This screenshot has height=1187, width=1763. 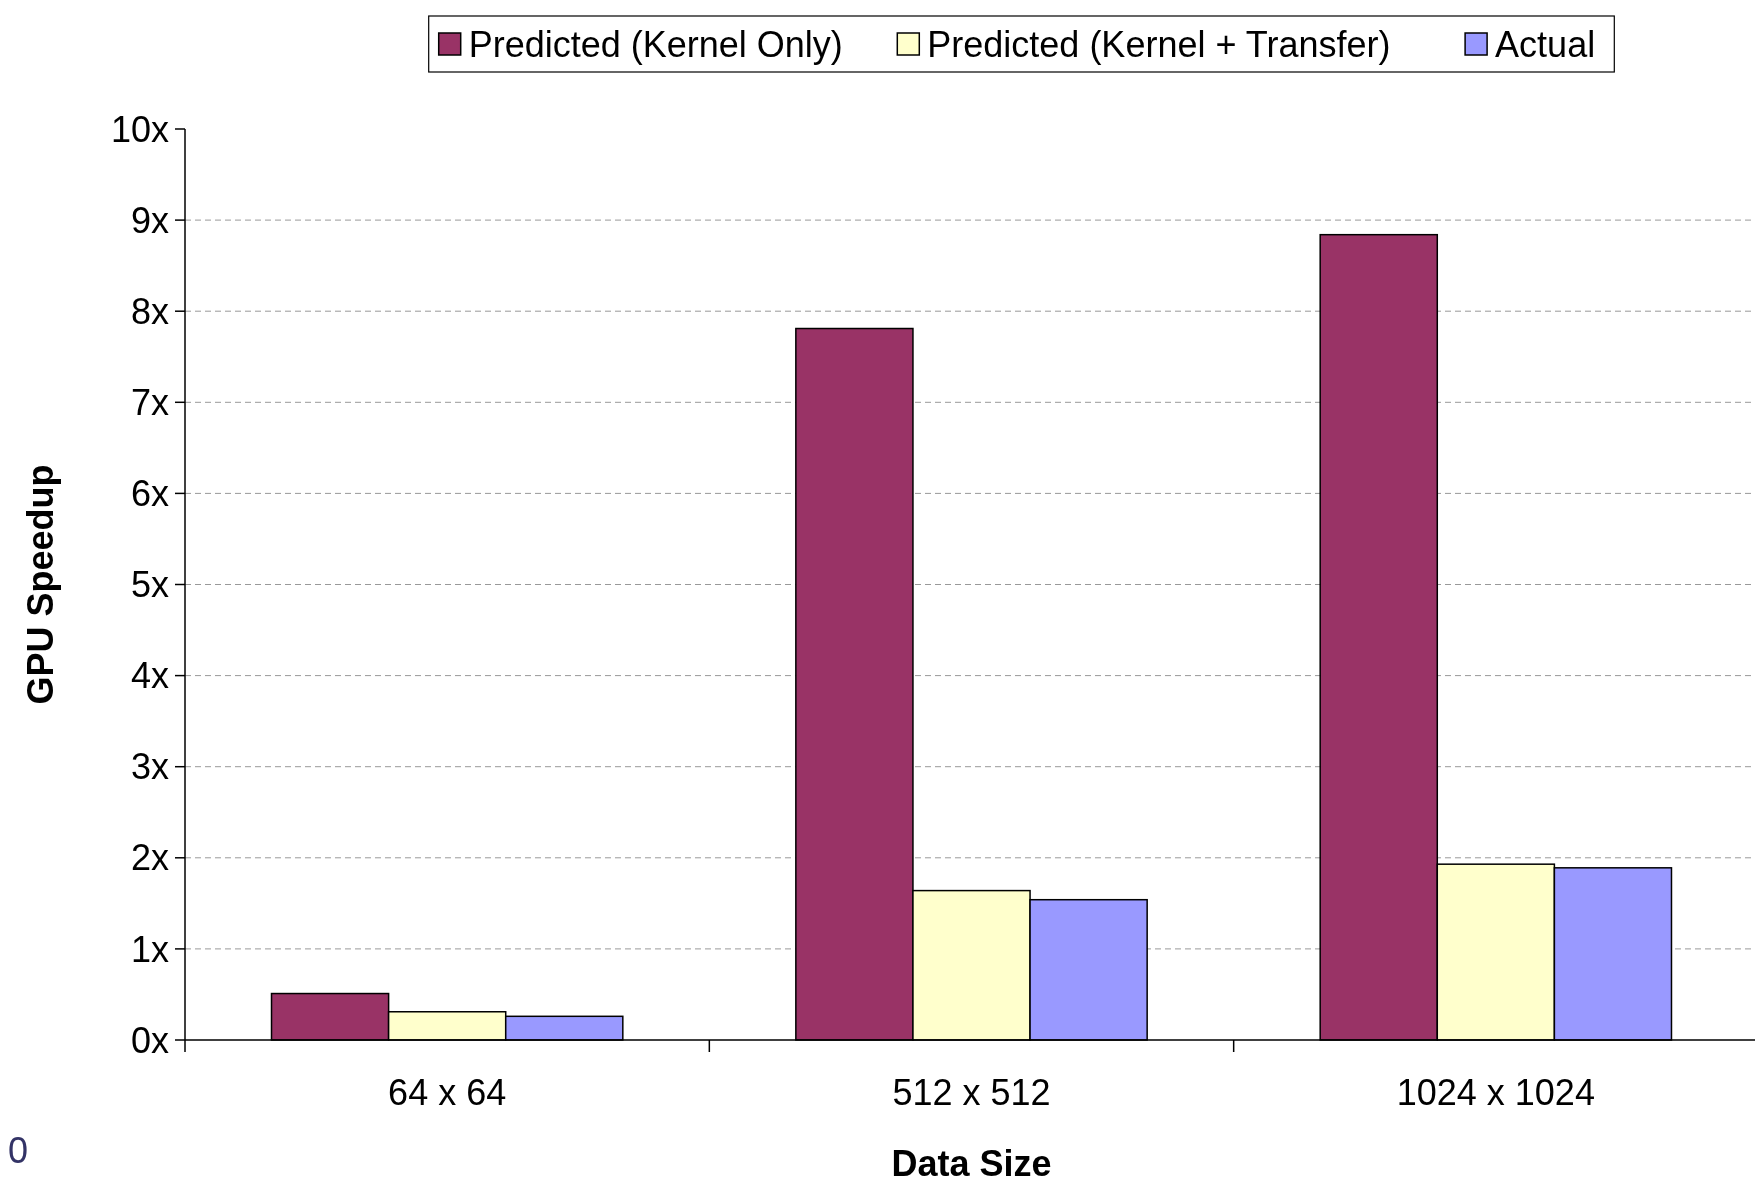 What do you see at coordinates (18, 1150) in the screenshot?
I see `text: 0` at bounding box center [18, 1150].